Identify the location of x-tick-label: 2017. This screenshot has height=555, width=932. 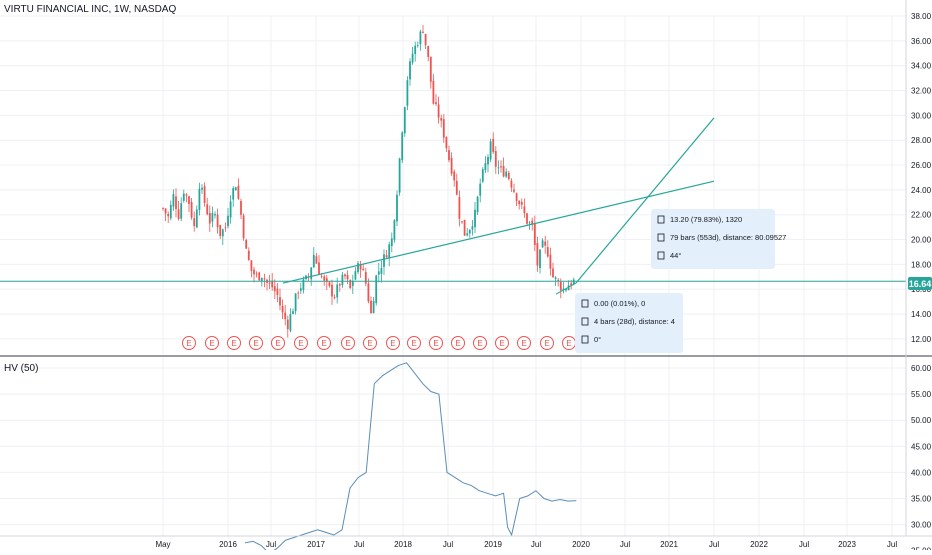
(316, 544).